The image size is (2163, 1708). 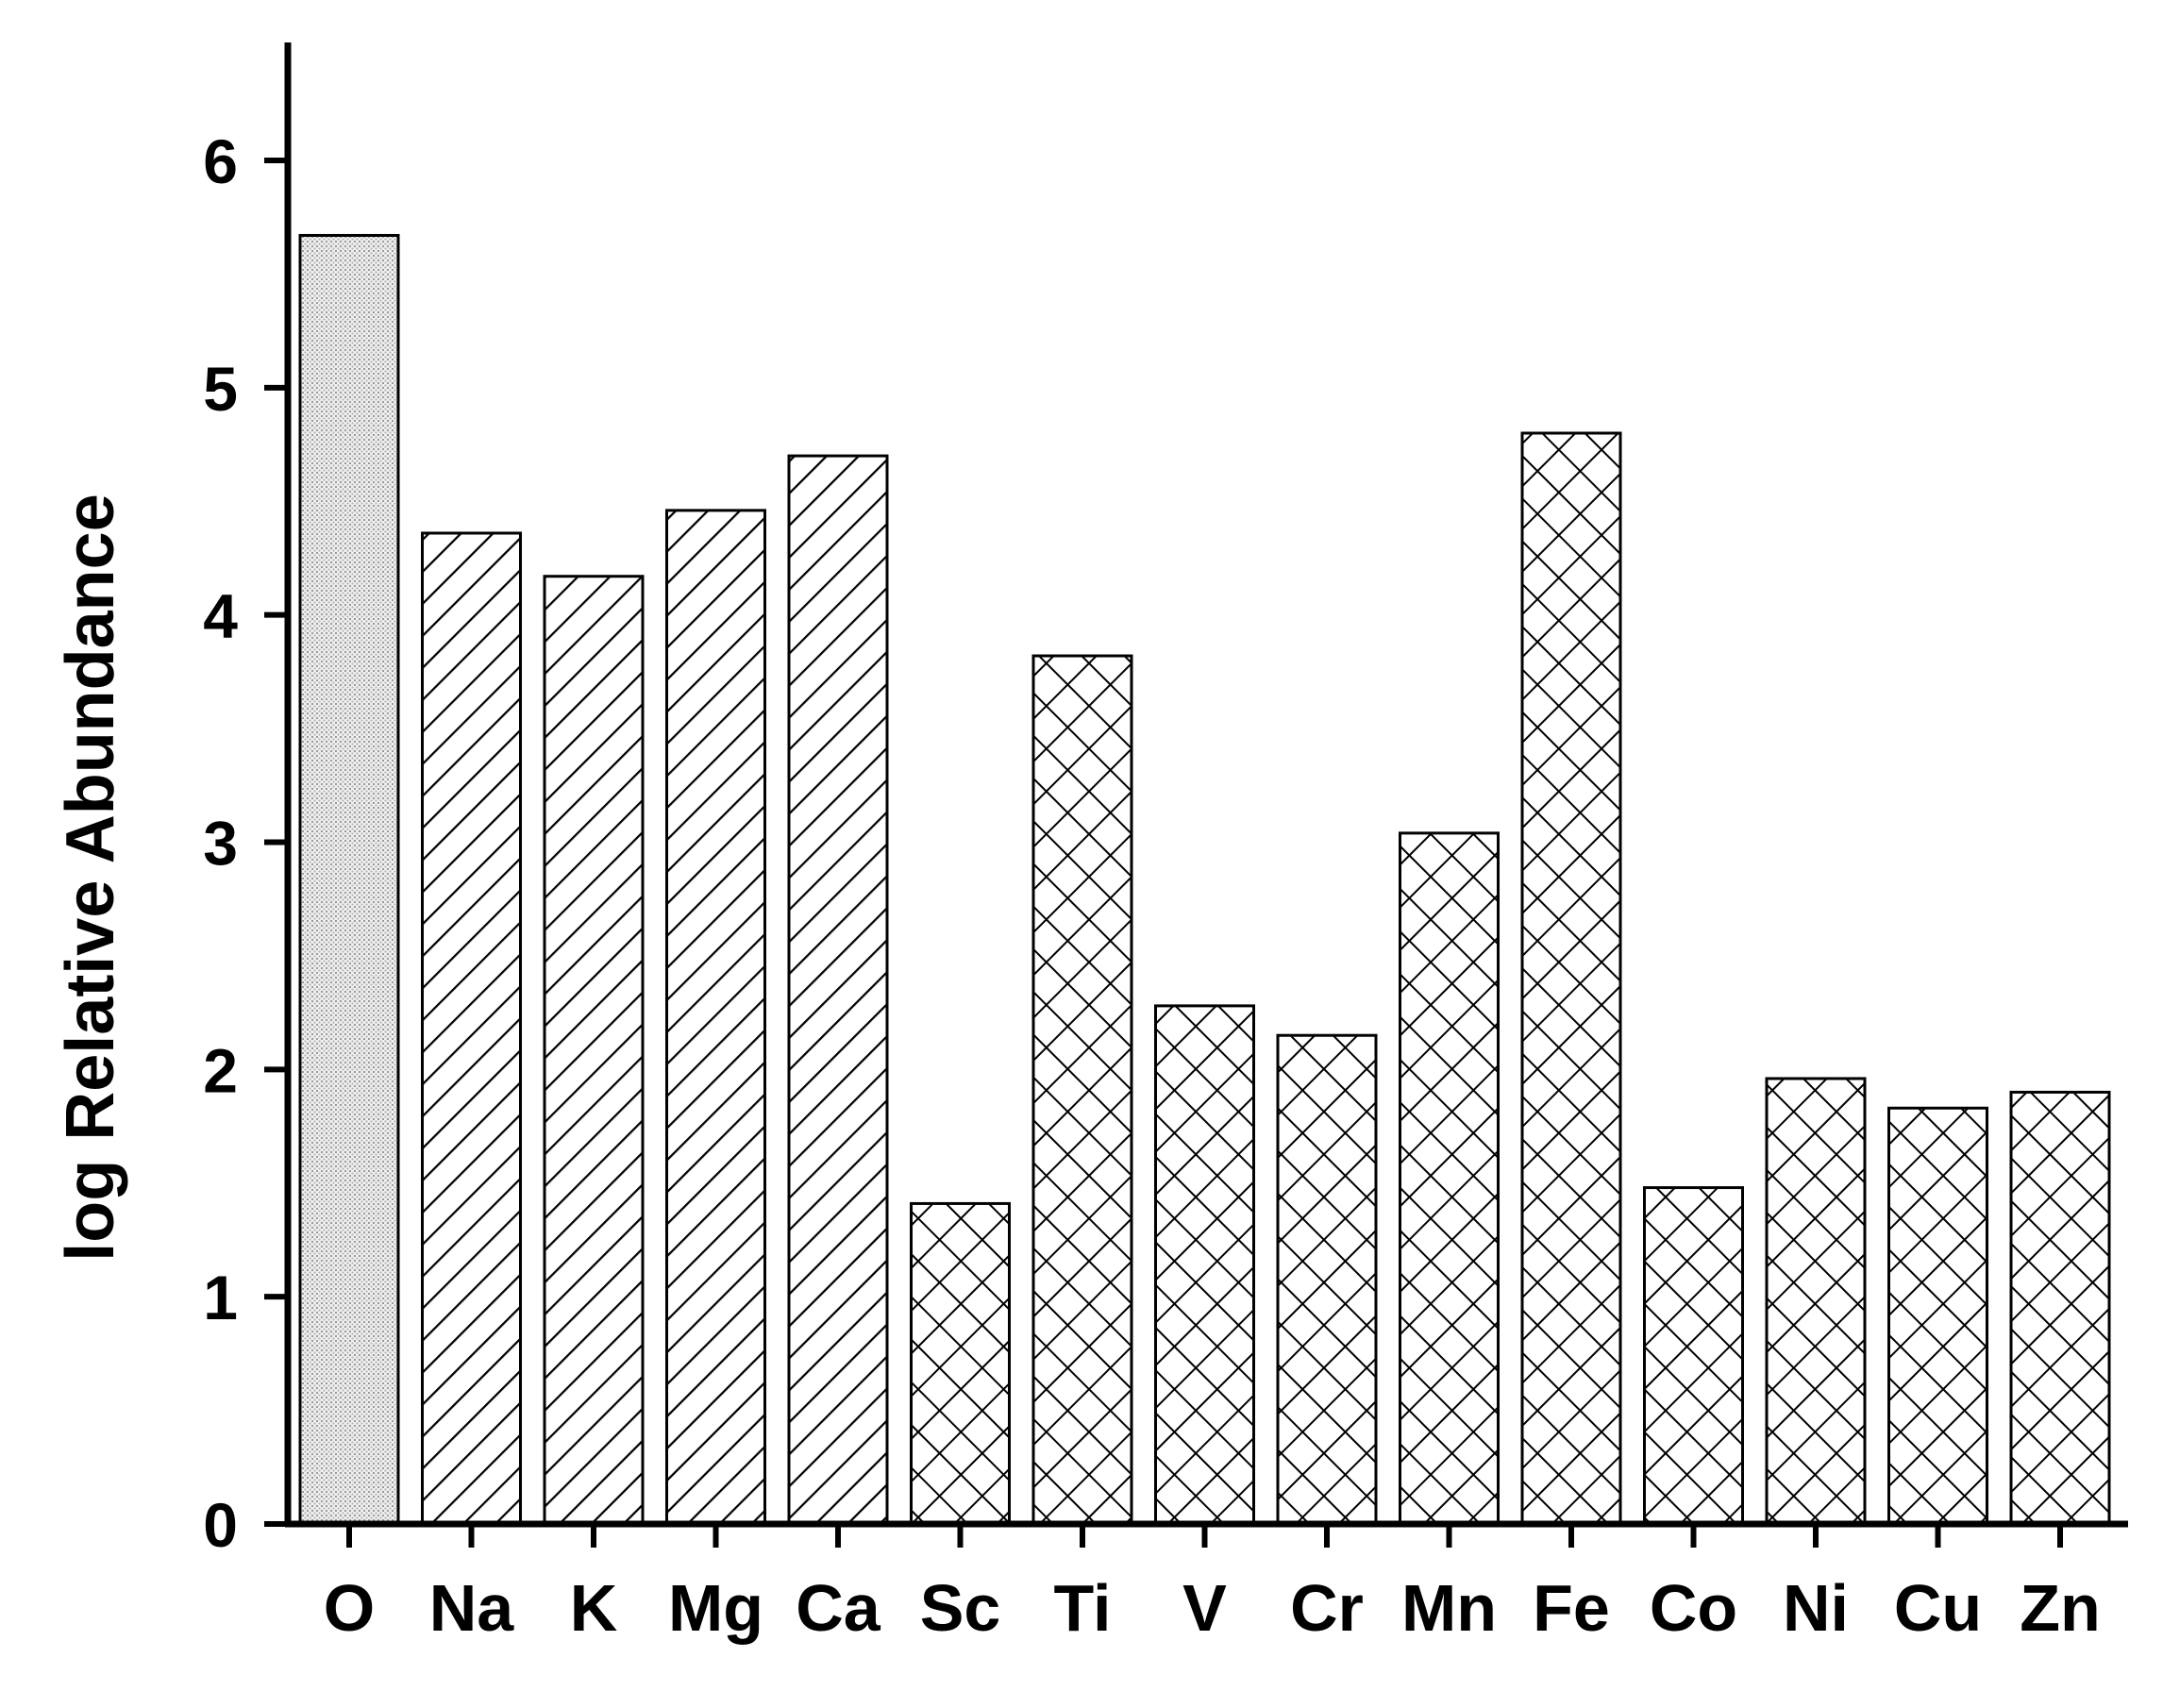 I want to click on y-ticks-layer: 0 1 2 3 4 5 6, so click(x=245, y=843).